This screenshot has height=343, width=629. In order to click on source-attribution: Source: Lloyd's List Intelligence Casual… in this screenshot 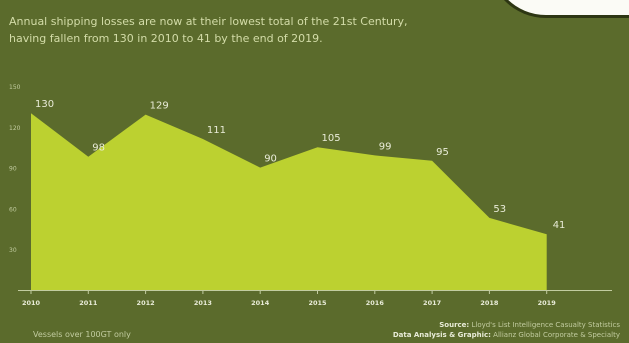, I will do `click(506, 330)`.